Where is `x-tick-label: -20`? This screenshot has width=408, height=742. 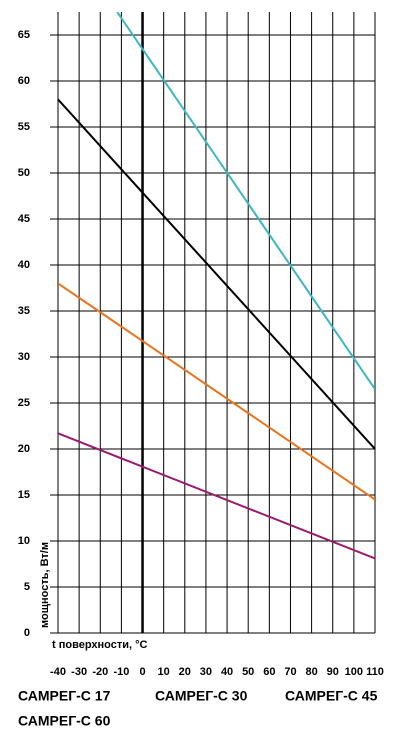 x-tick-label: -20 is located at coordinates (100, 672).